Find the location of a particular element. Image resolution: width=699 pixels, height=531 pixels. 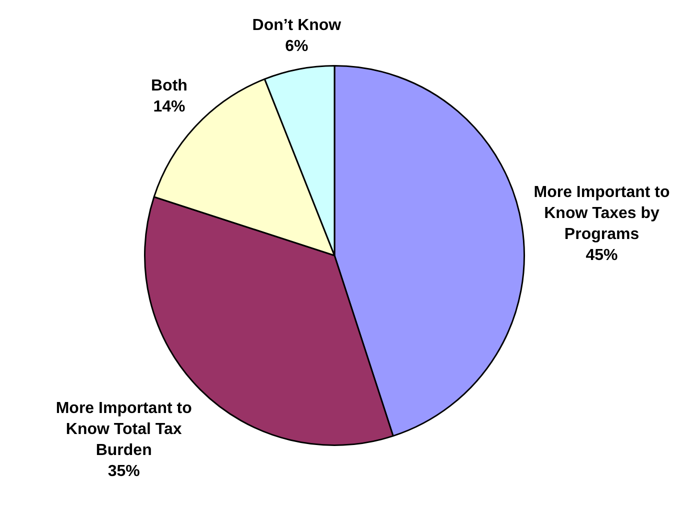

data-label: 35% is located at coordinates (124, 471).